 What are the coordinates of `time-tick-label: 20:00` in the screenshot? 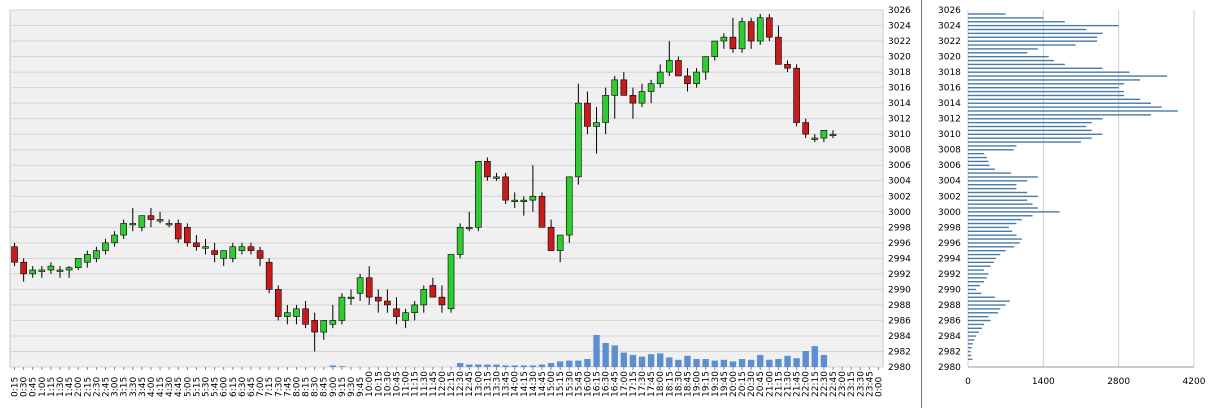 It's located at (734, 384).